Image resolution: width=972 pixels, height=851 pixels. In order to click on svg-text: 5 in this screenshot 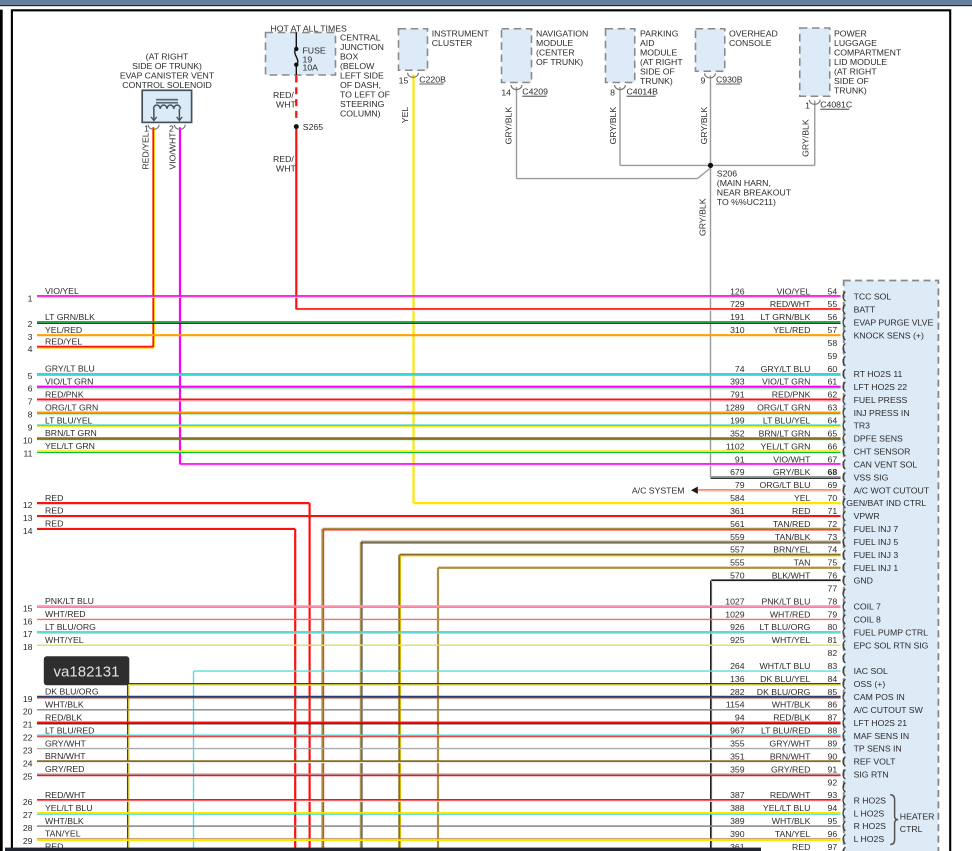, I will do `click(30, 376)`.